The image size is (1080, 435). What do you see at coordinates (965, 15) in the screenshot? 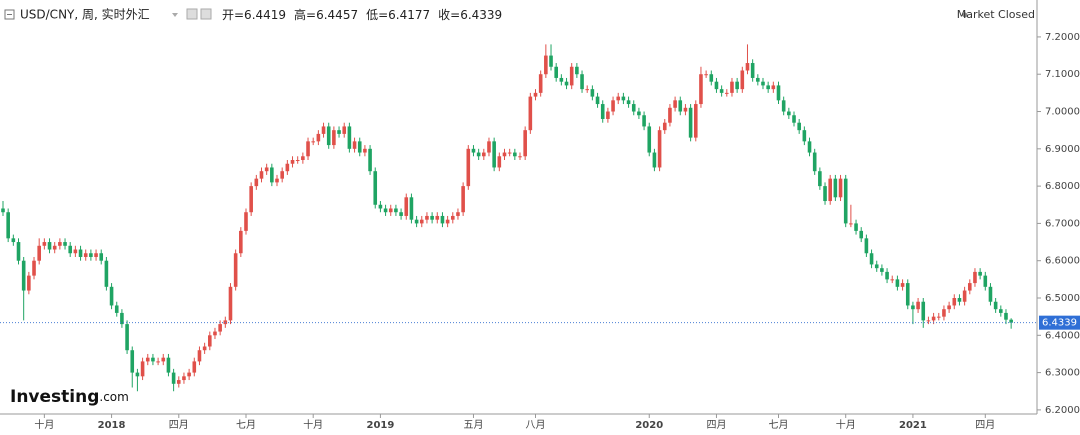
I see `status-dot` at bounding box center [965, 15].